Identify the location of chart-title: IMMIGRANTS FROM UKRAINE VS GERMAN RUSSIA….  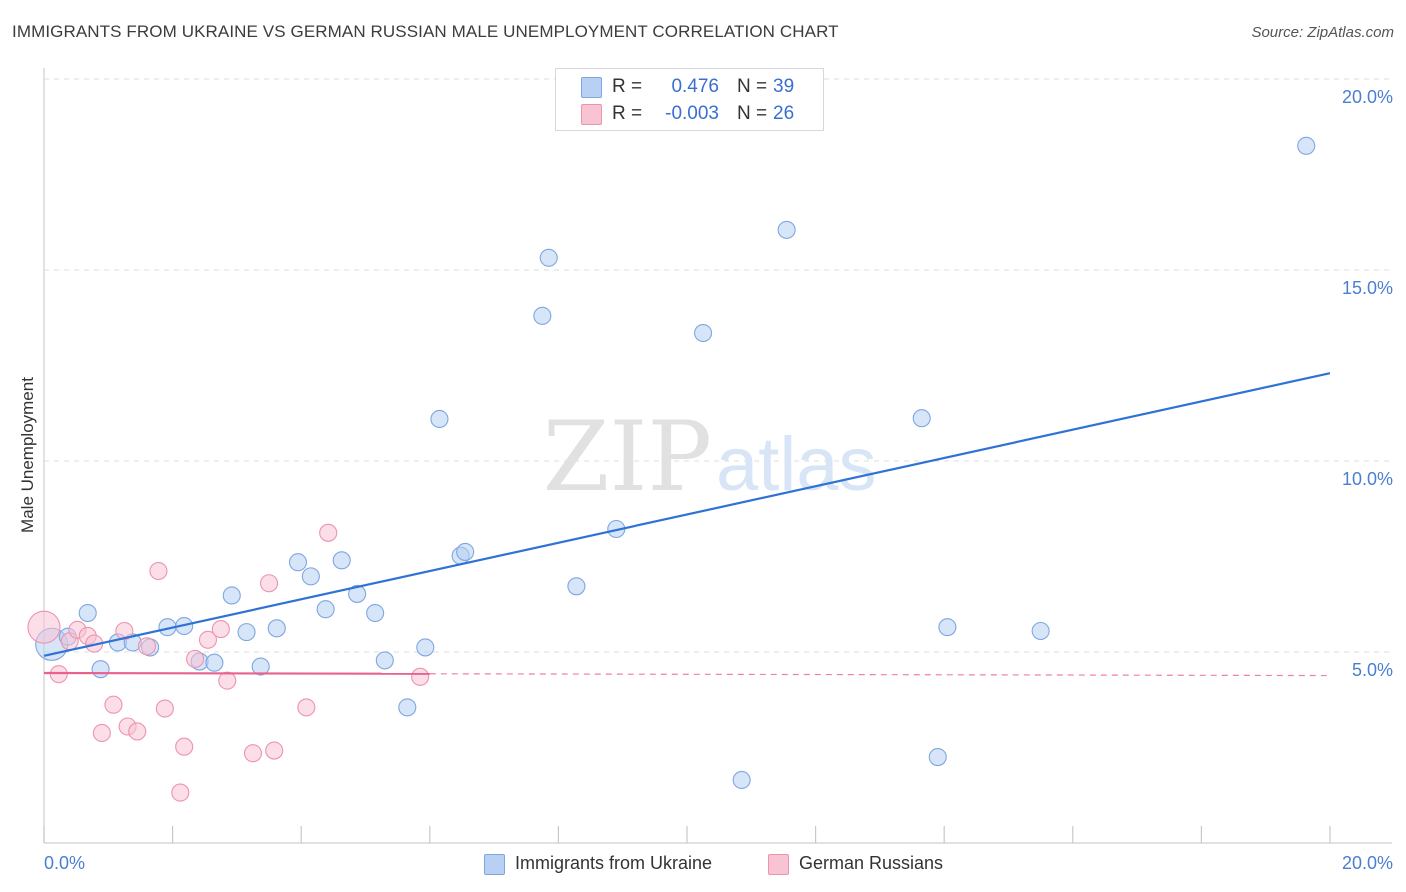
(425, 31).